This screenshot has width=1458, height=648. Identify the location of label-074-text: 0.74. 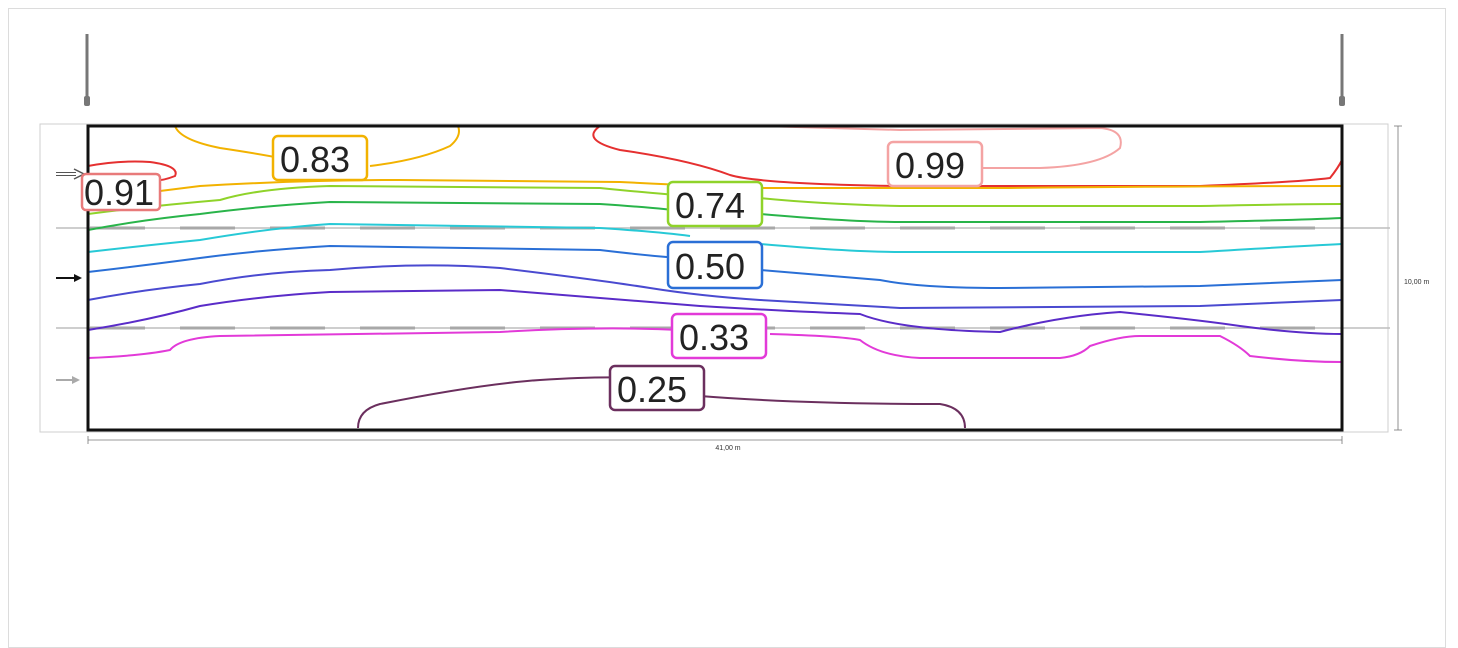
(710, 205).